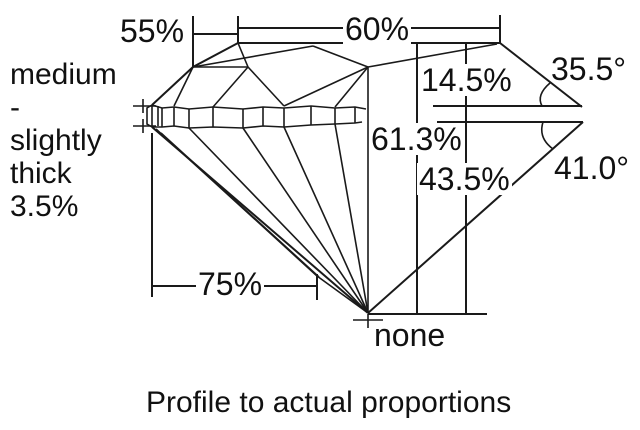 The image size is (640, 430). I want to click on pavilion-angle-arc, so click(547, 135).